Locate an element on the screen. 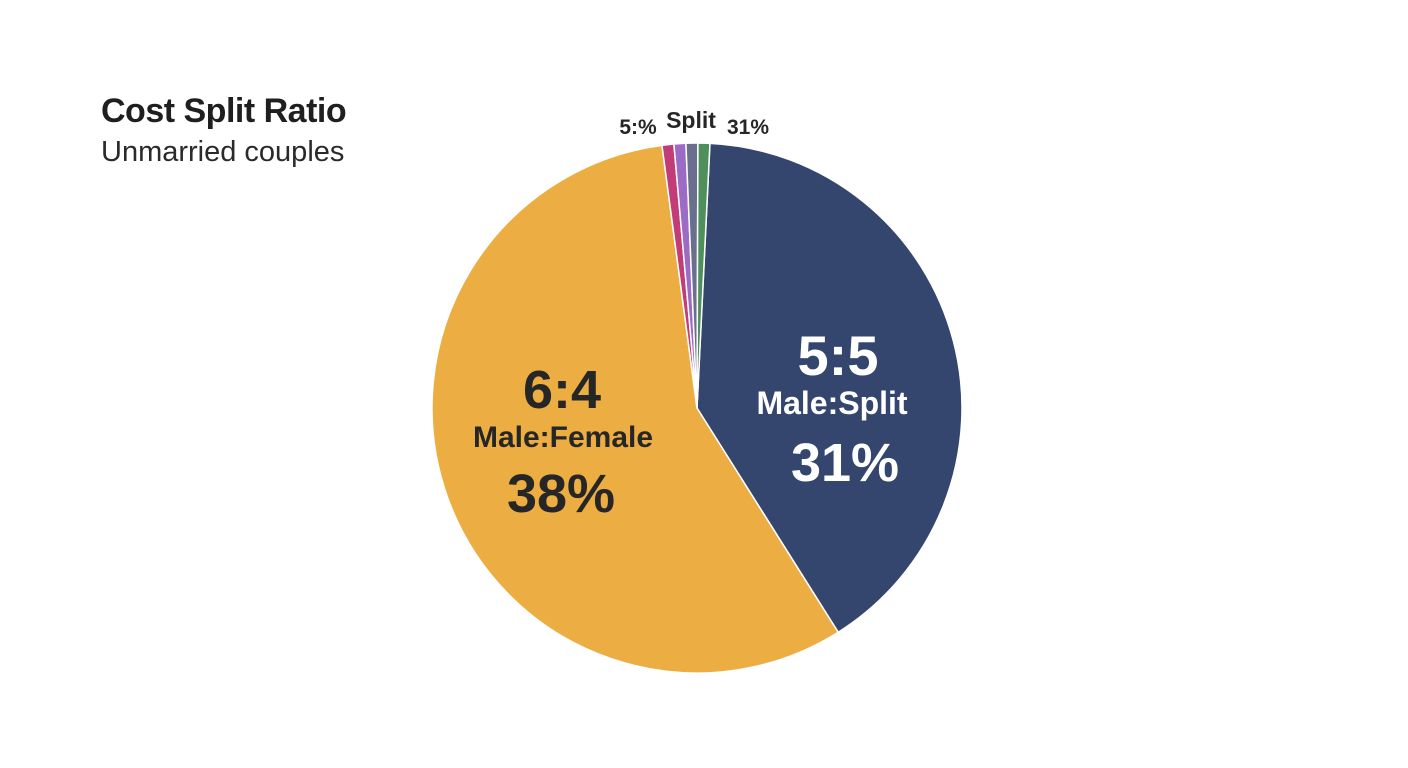  top-label-percent: 31% is located at coordinates (748, 127).